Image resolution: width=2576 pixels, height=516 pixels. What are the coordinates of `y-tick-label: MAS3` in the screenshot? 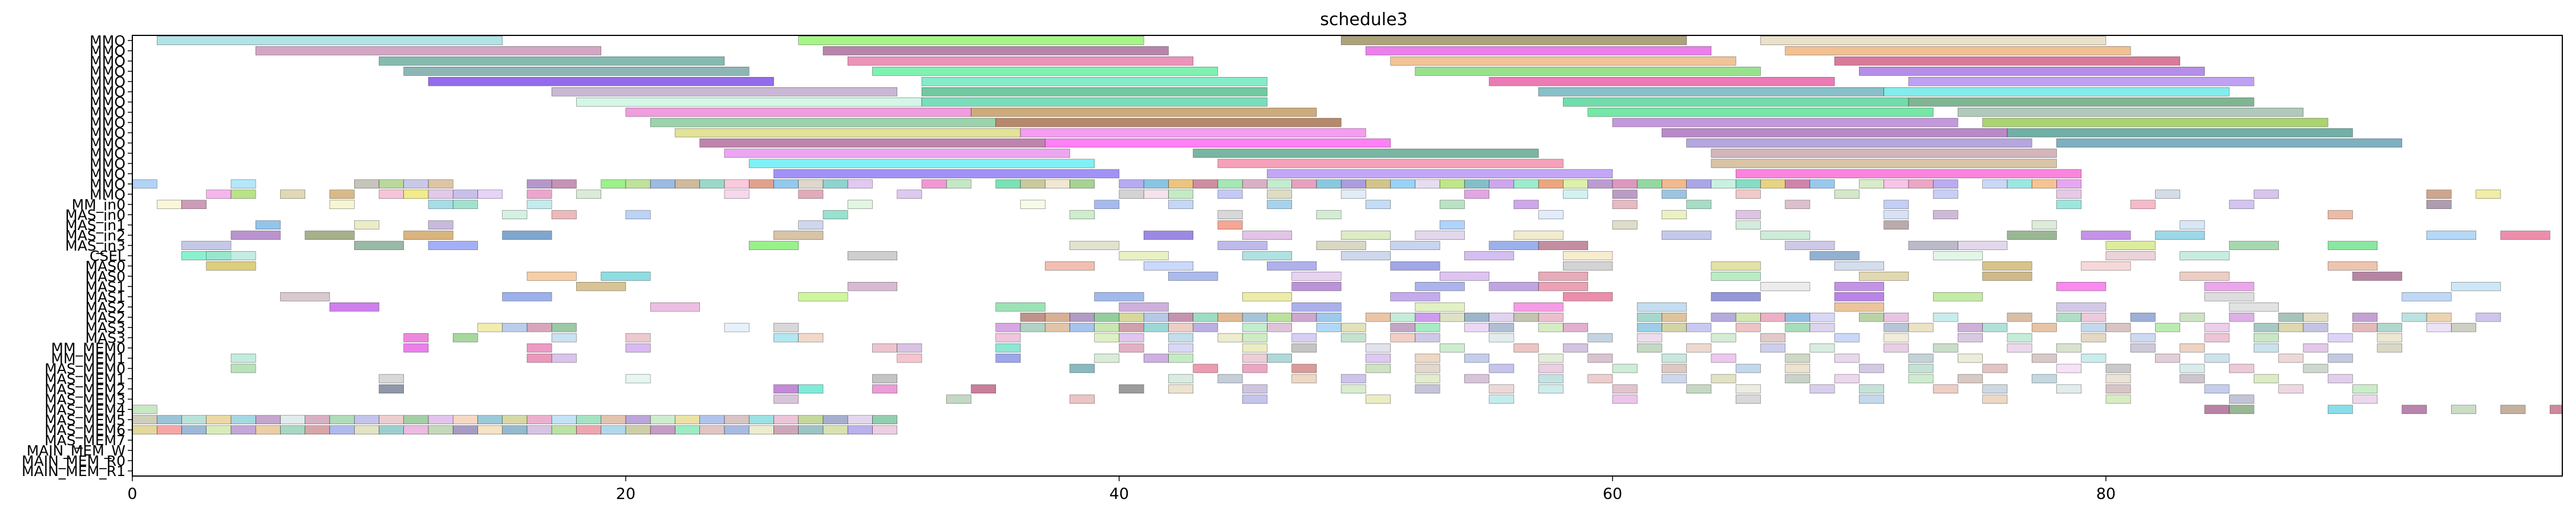 It's located at (105, 328).